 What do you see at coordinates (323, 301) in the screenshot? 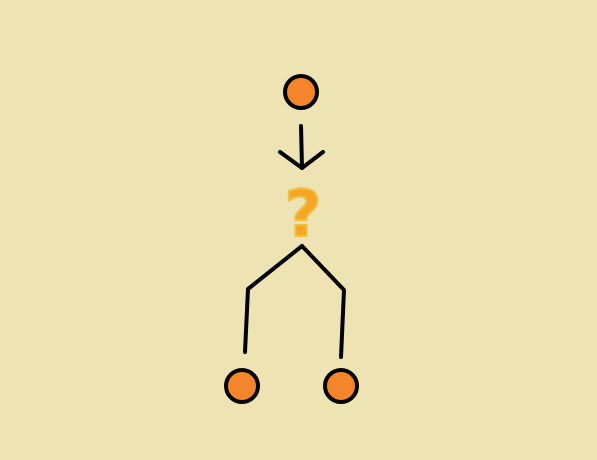
I see `right-branch` at bounding box center [323, 301].